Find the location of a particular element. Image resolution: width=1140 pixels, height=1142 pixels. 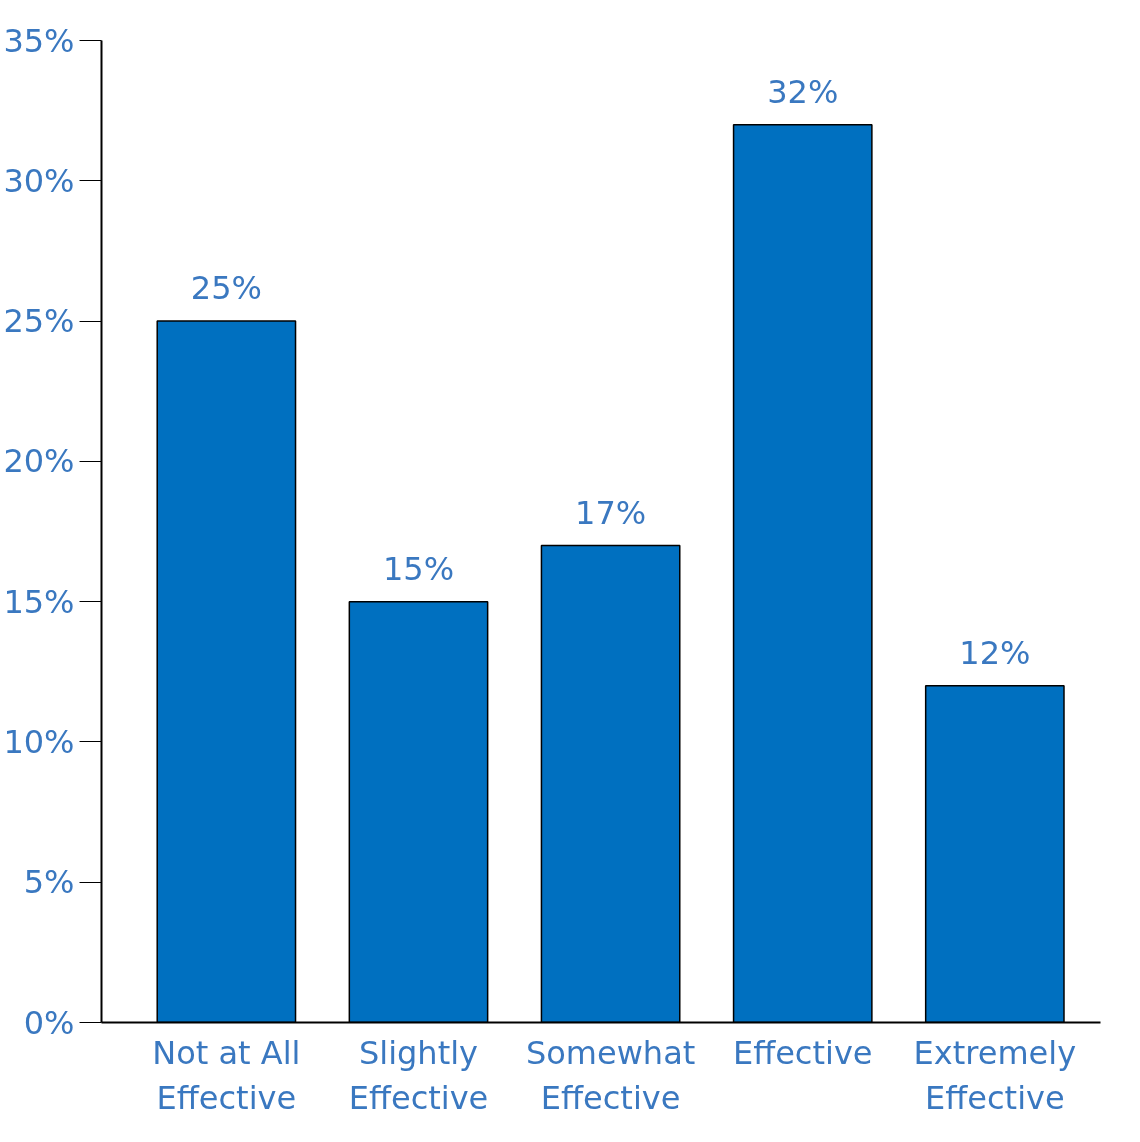

data-label: 12% is located at coordinates (995, 652).